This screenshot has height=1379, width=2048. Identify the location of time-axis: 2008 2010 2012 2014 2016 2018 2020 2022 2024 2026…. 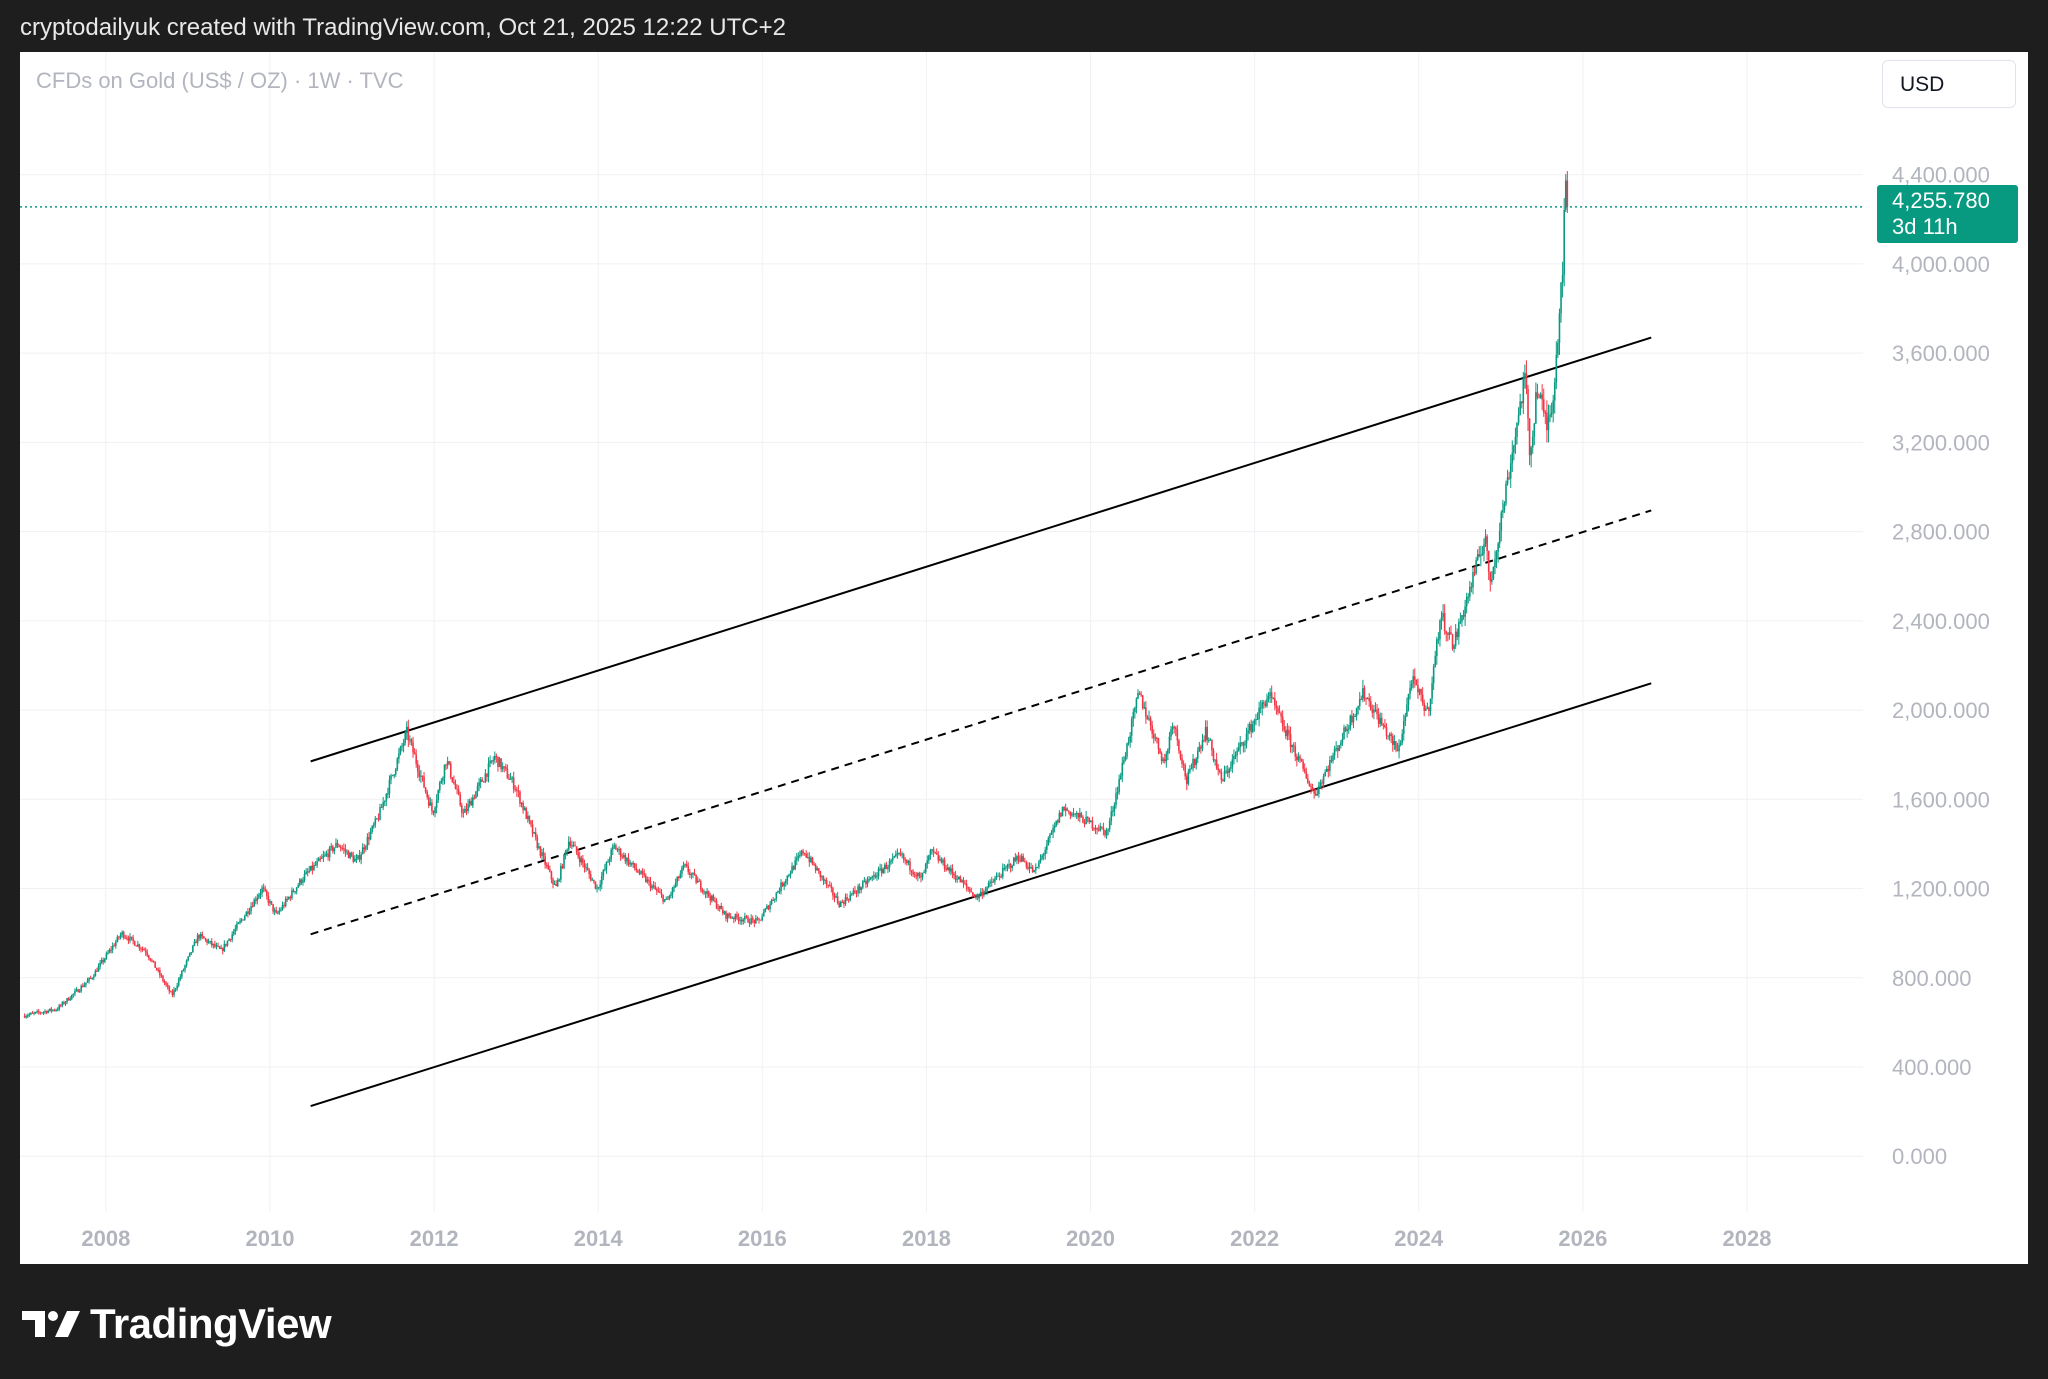
(926, 1238).